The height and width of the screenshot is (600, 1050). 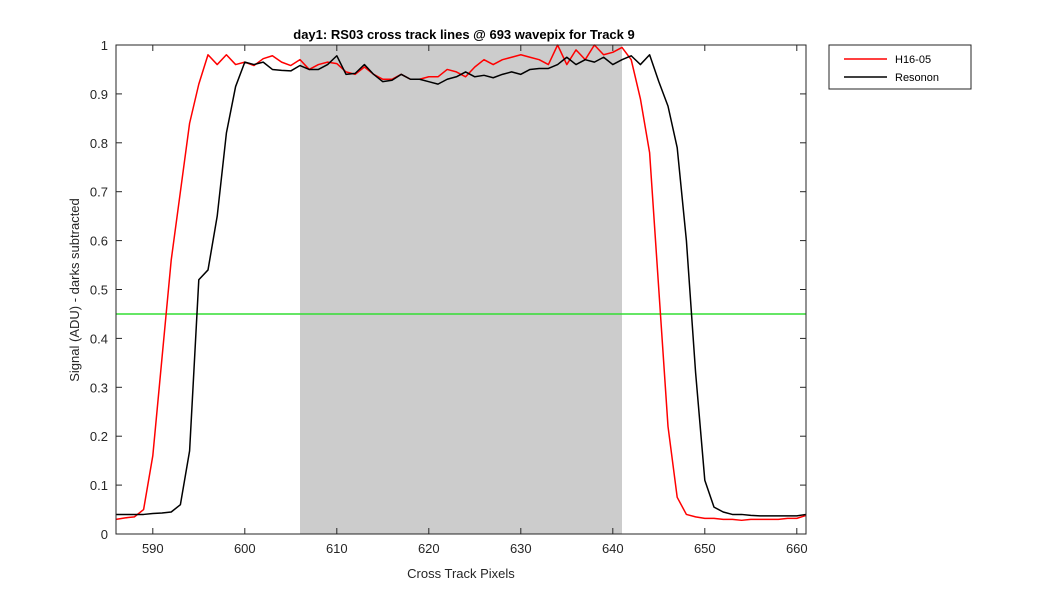 What do you see at coordinates (99, 192) in the screenshot?
I see `y-tick-label: 0.7` at bounding box center [99, 192].